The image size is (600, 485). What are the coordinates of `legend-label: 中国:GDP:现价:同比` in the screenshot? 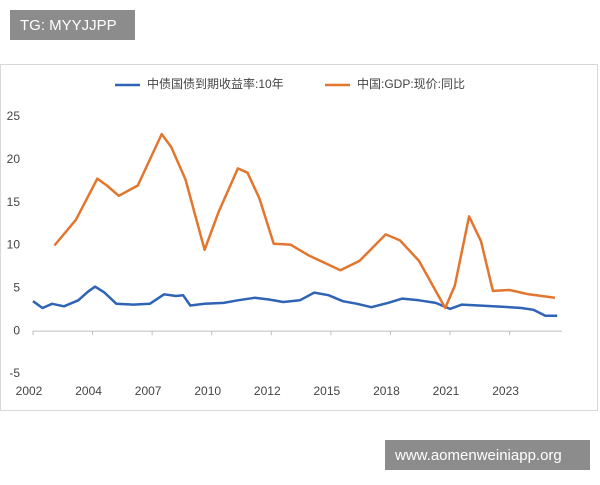 It's located at (411, 83).